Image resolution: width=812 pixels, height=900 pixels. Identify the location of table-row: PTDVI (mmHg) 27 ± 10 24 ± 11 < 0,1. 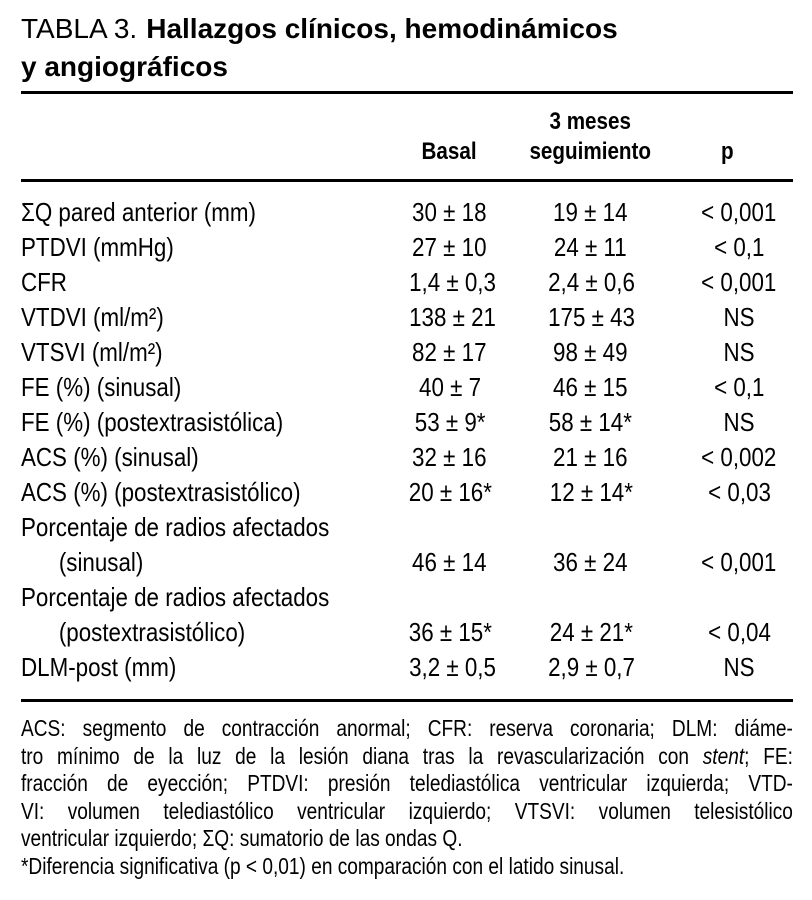
(407, 247).